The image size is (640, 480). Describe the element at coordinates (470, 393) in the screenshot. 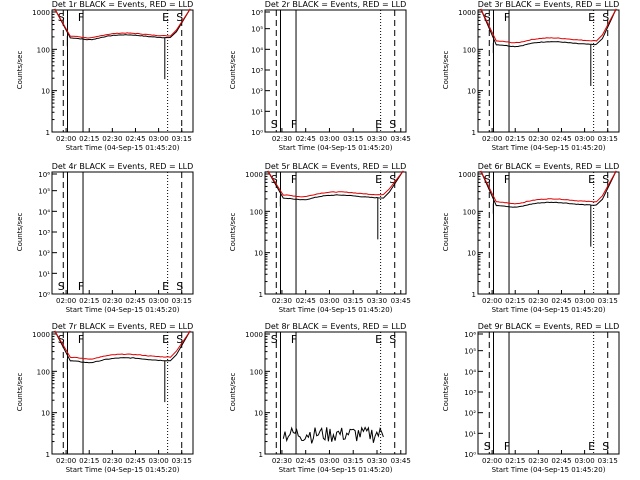

I see `y-tick-label: 10³` at that location.